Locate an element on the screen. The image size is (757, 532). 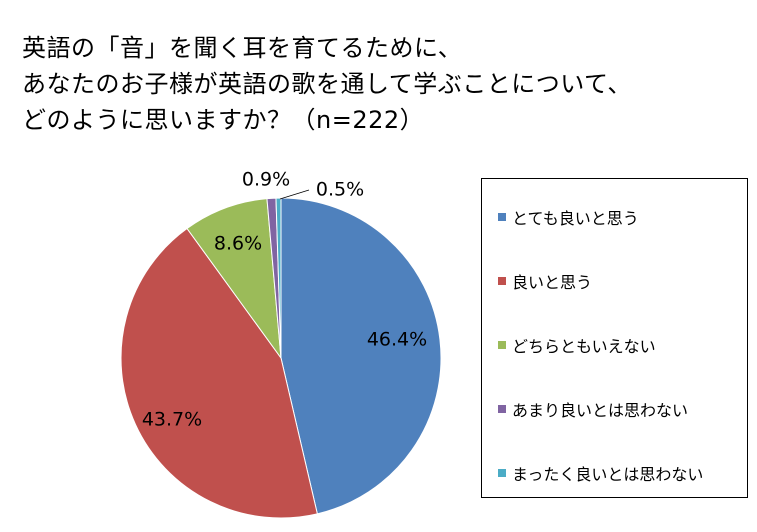
legend-item-5: まったく良いとは思わない is located at coordinates (600, 473).